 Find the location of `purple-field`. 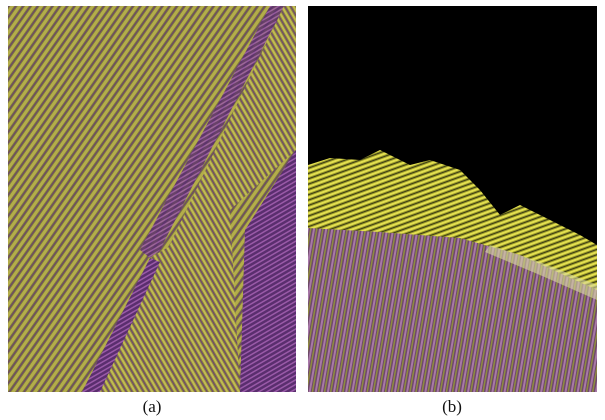

purple-field is located at coordinates (268, 271).